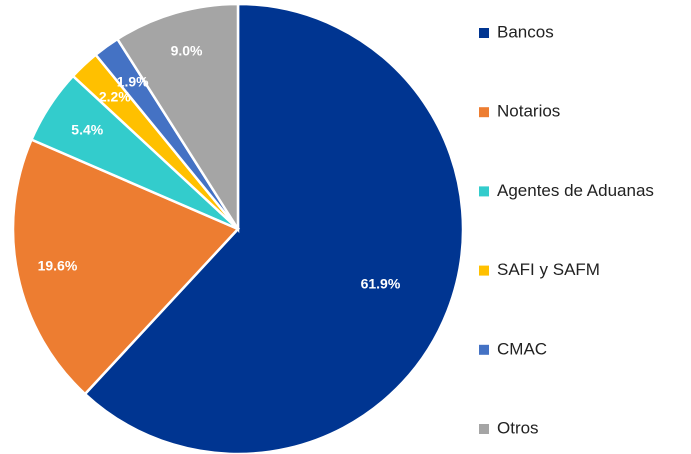 The image size is (691, 454). Describe the element at coordinates (381, 284) in the screenshot. I see `data-label: 61.9%` at that location.